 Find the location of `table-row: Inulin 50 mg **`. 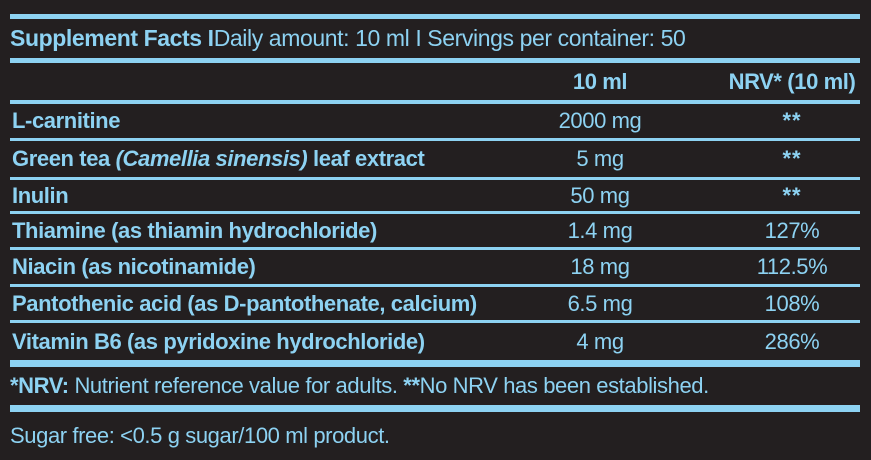

table-row: Inulin 50 mg ** is located at coordinates (435, 195).